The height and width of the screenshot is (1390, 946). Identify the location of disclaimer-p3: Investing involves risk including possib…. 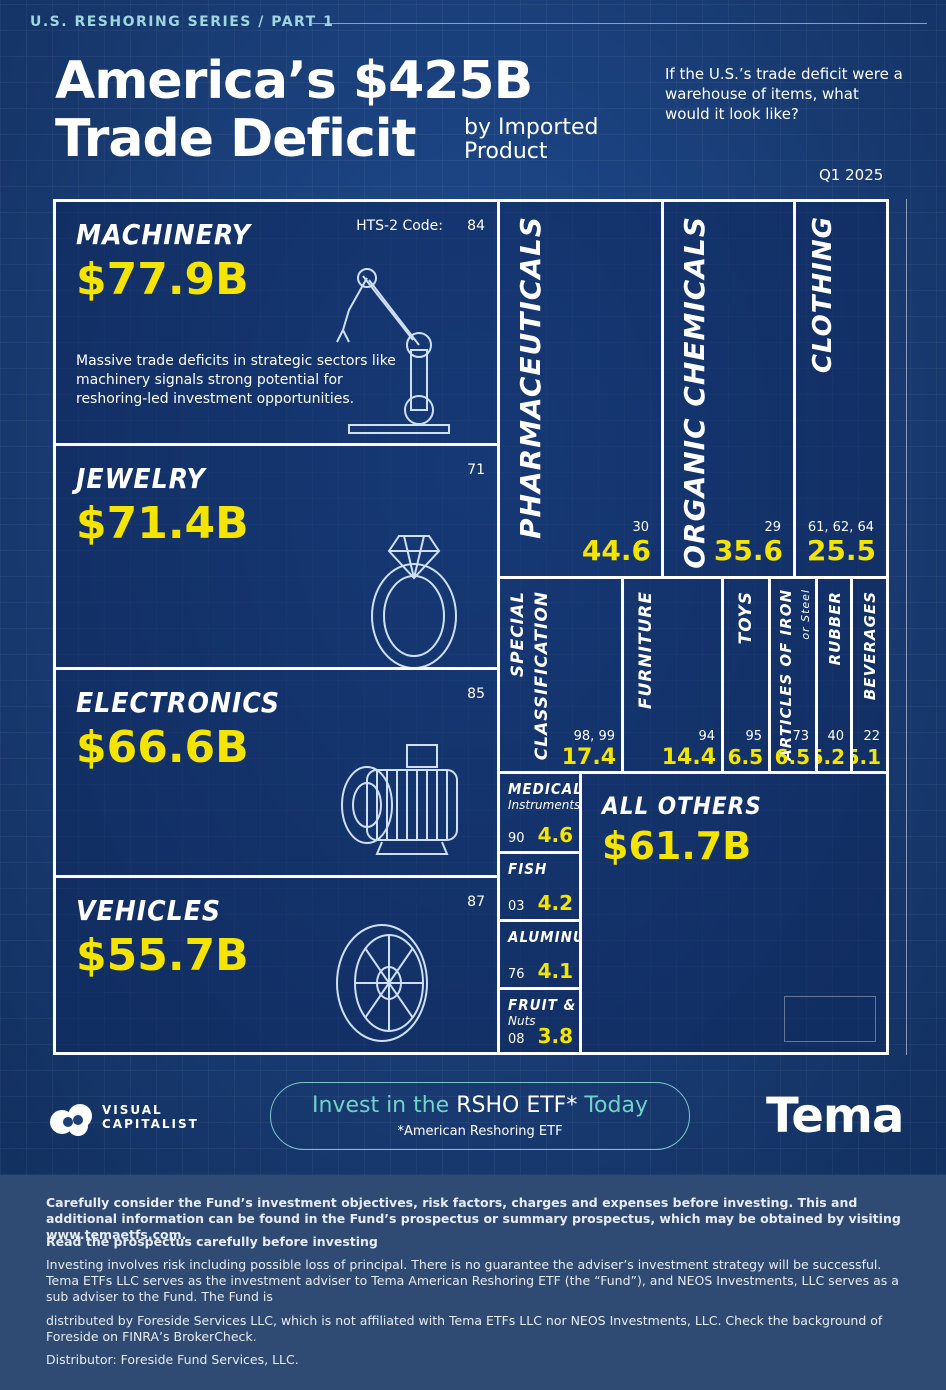
(472, 1280).